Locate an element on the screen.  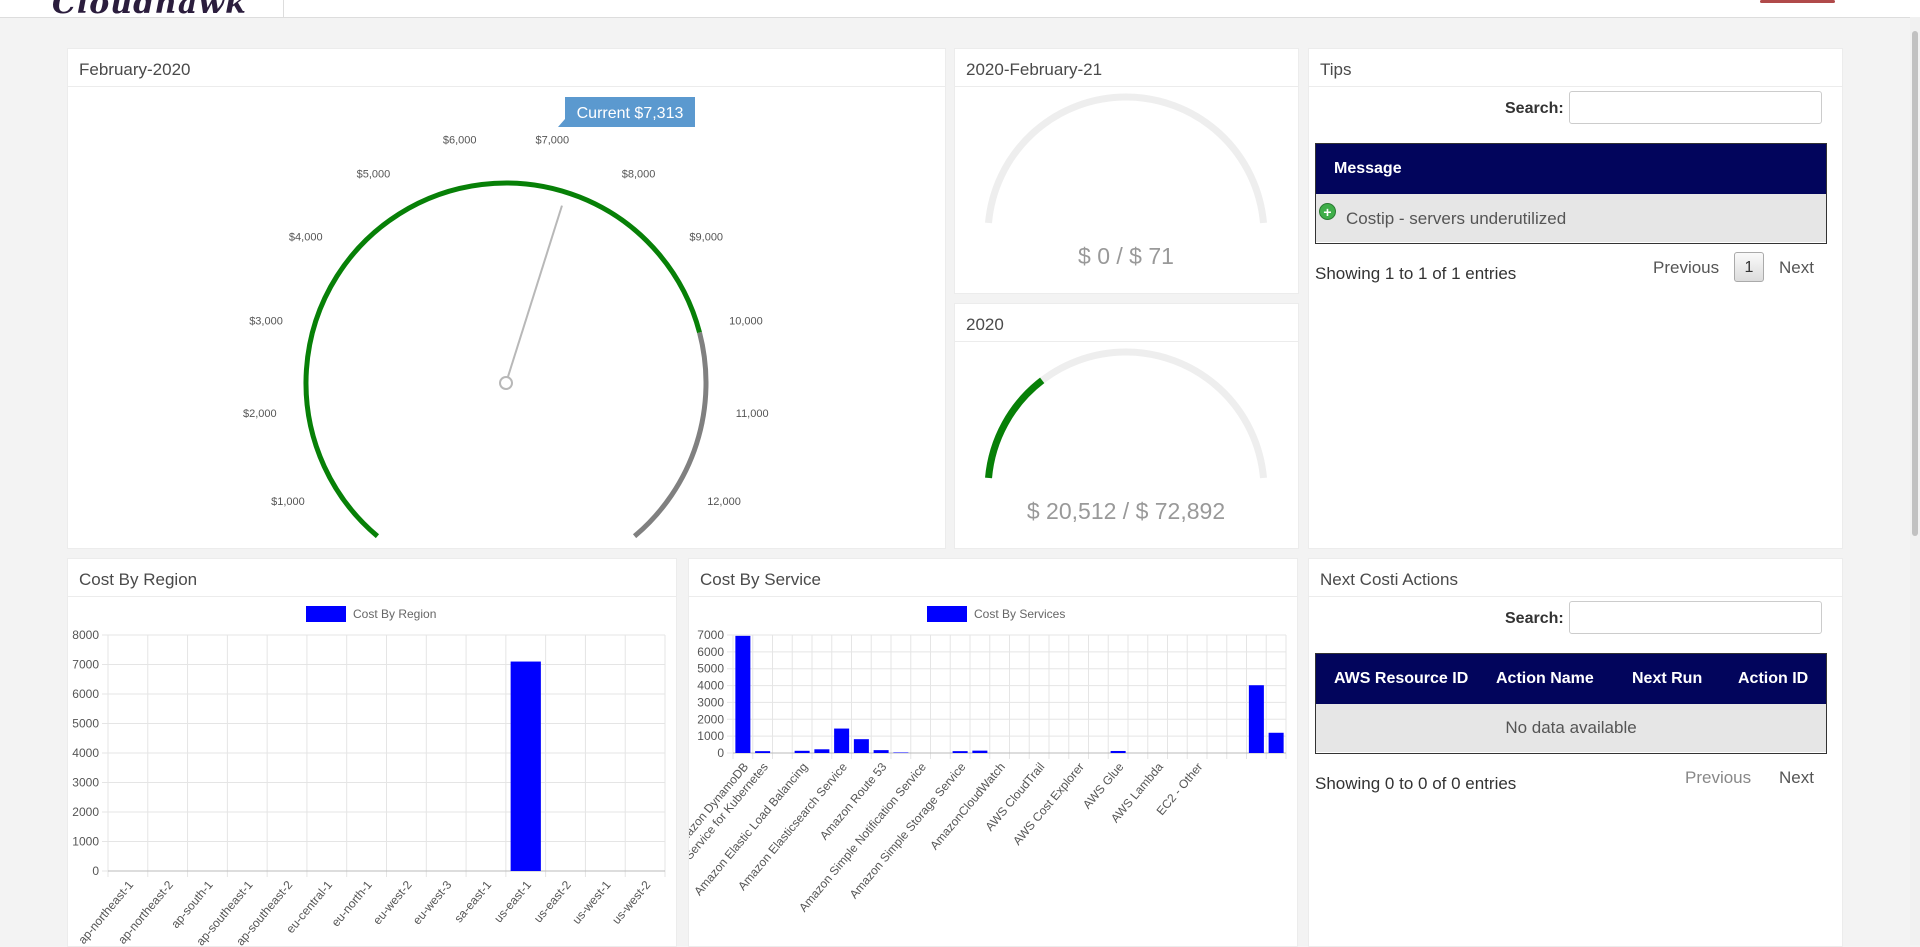
gauge-tooltip: Current $7,313 is located at coordinates (626, 112).